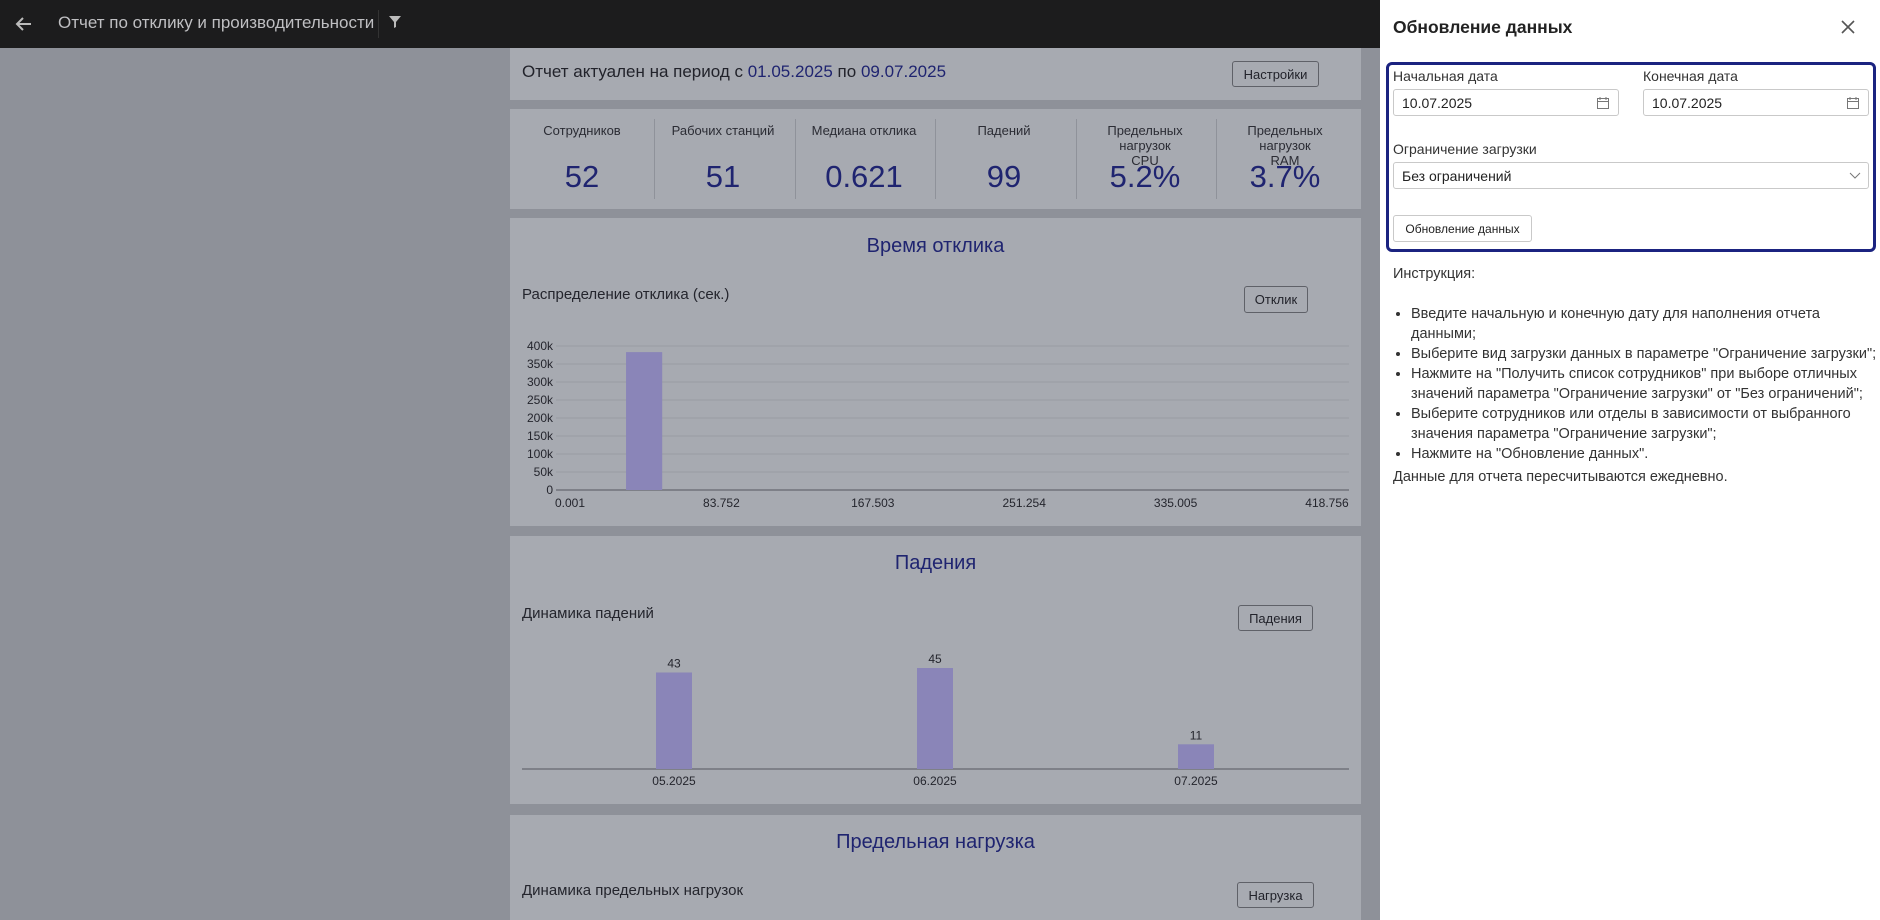  What do you see at coordinates (1631, 175) in the screenshot?
I see `limit-select: Без ограничений` at bounding box center [1631, 175].